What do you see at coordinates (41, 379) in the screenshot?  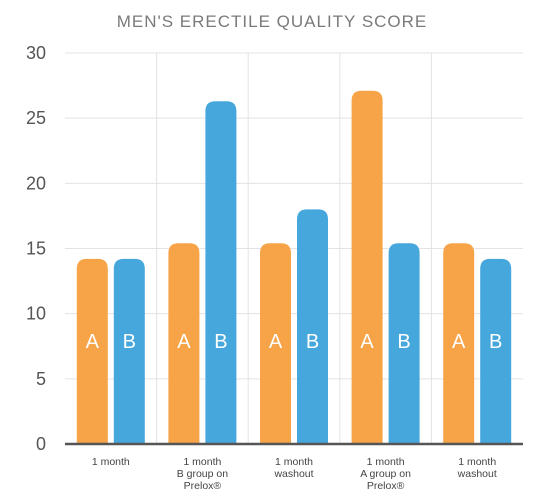 I see `y-tick-label: 5` at bounding box center [41, 379].